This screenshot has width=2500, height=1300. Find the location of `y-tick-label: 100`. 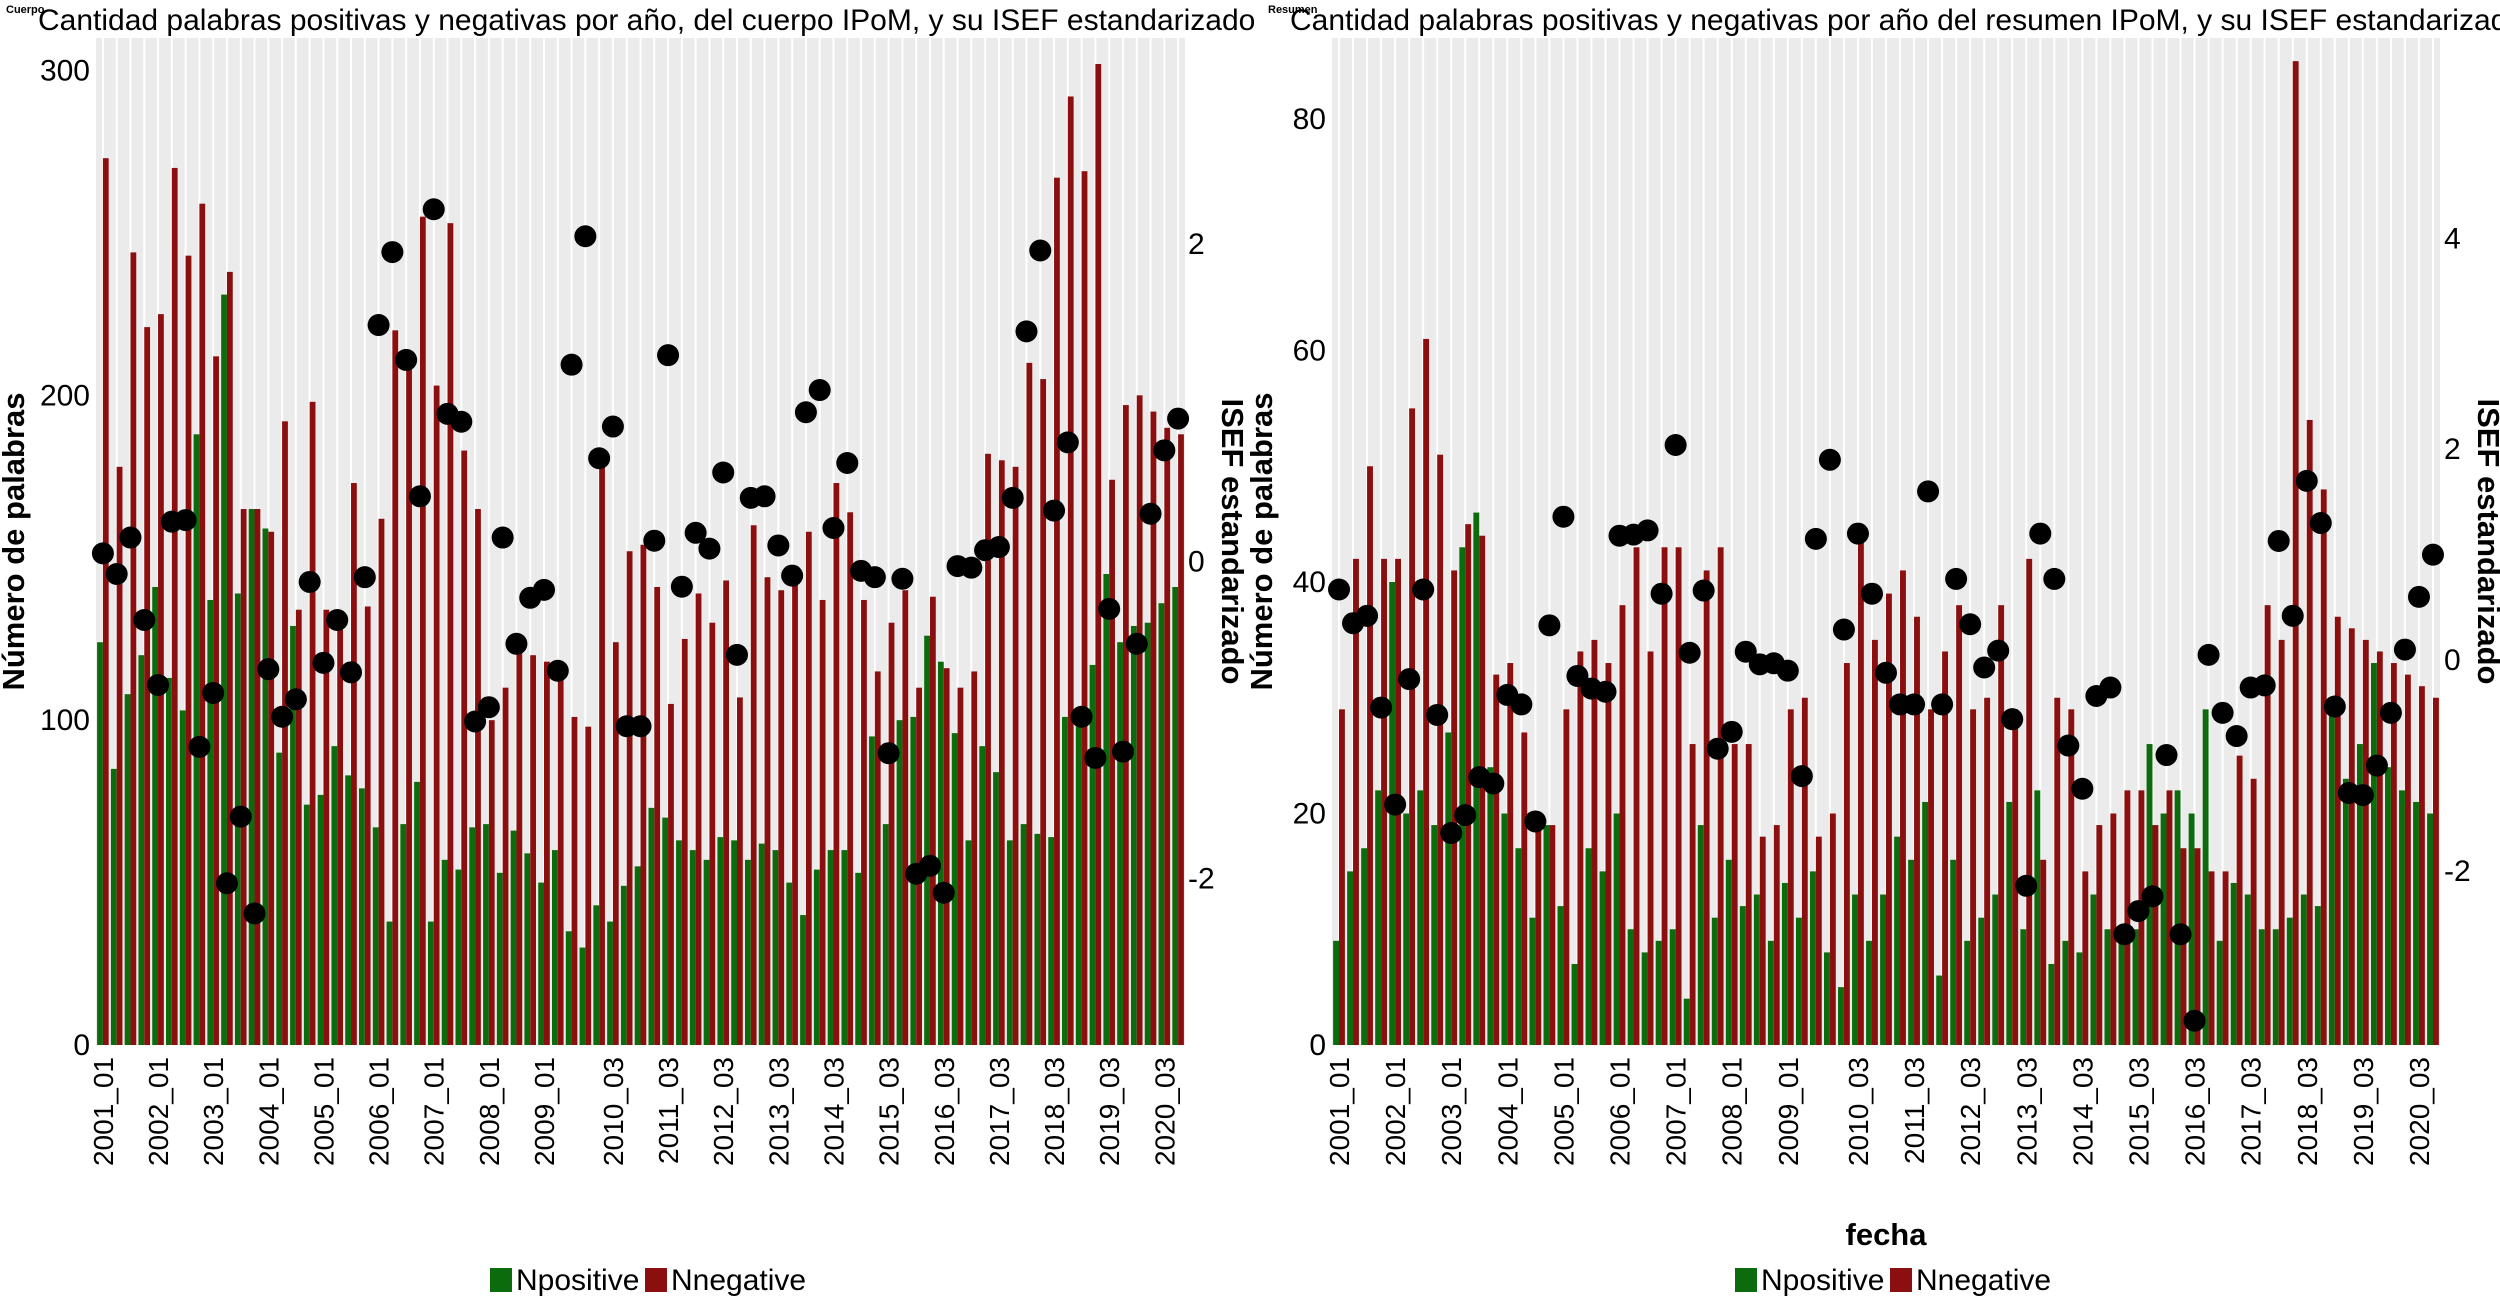

y-tick-label: 100 is located at coordinates (65, 720).